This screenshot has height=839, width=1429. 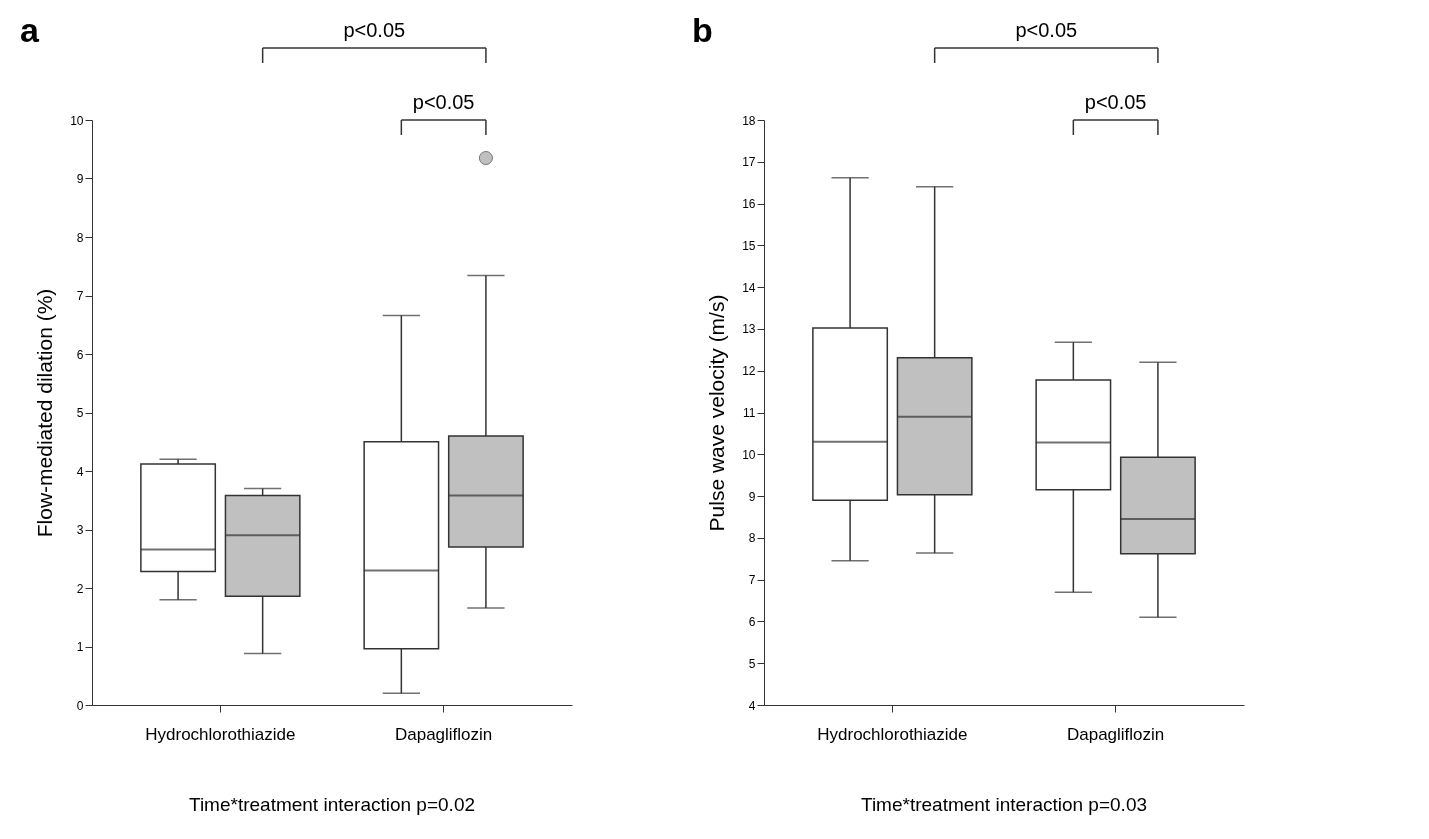 What do you see at coordinates (80, 705) in the screenshot?
I see `y-tick-label: 0` at bounding box center [80, 705].